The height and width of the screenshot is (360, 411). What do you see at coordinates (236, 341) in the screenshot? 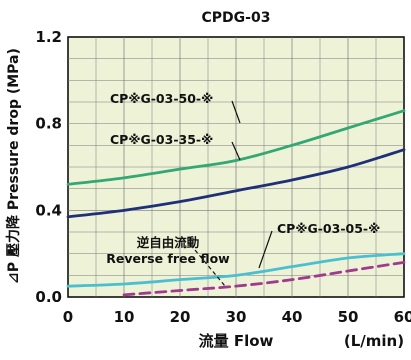
I see `x-axis-label: 流量 Flow` at bounding box center [236, 341].